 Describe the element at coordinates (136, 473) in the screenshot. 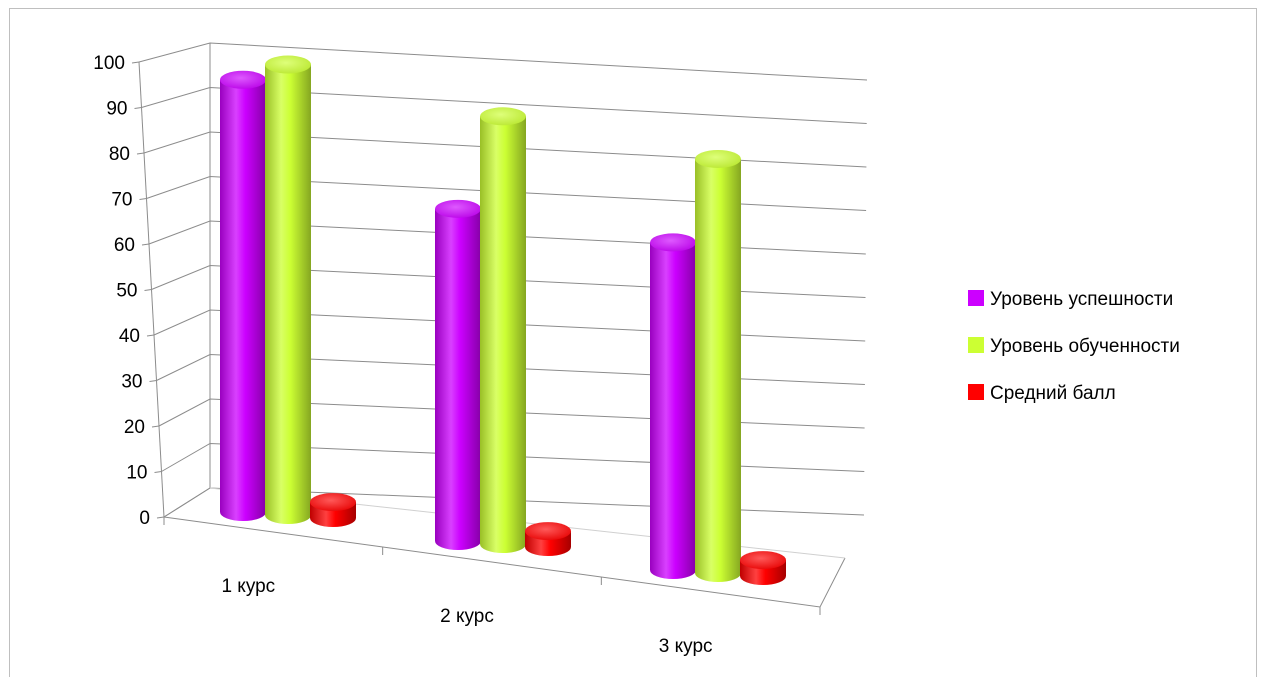

I see `y-tick-label: 10` at that location.